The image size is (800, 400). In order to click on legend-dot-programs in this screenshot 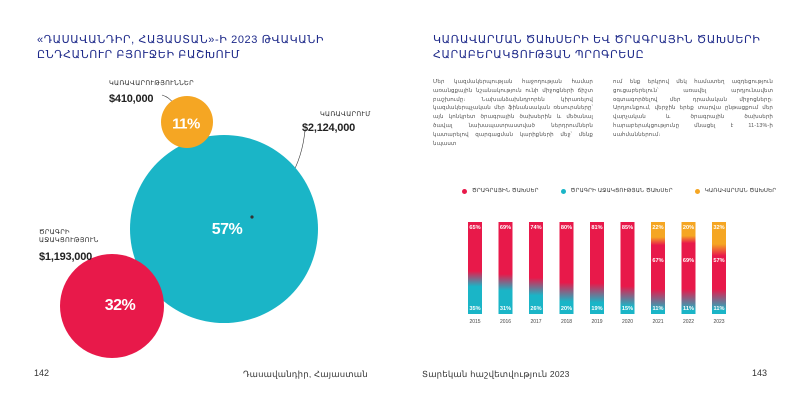, I will do `click(464, 191)`.